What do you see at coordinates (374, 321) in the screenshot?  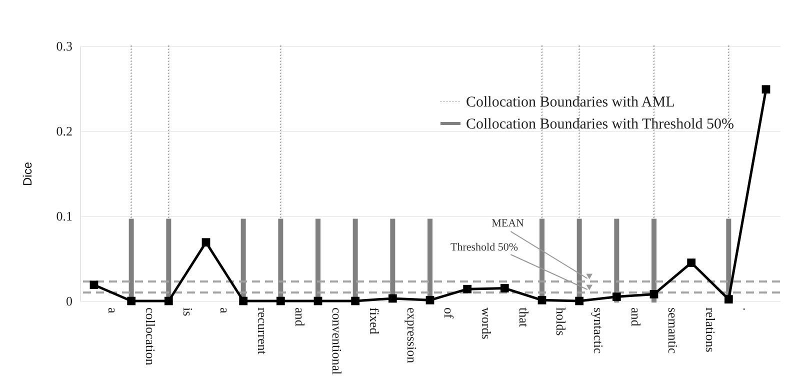 I see `x-tick-label: fixed` at bounding box center [374, 321].